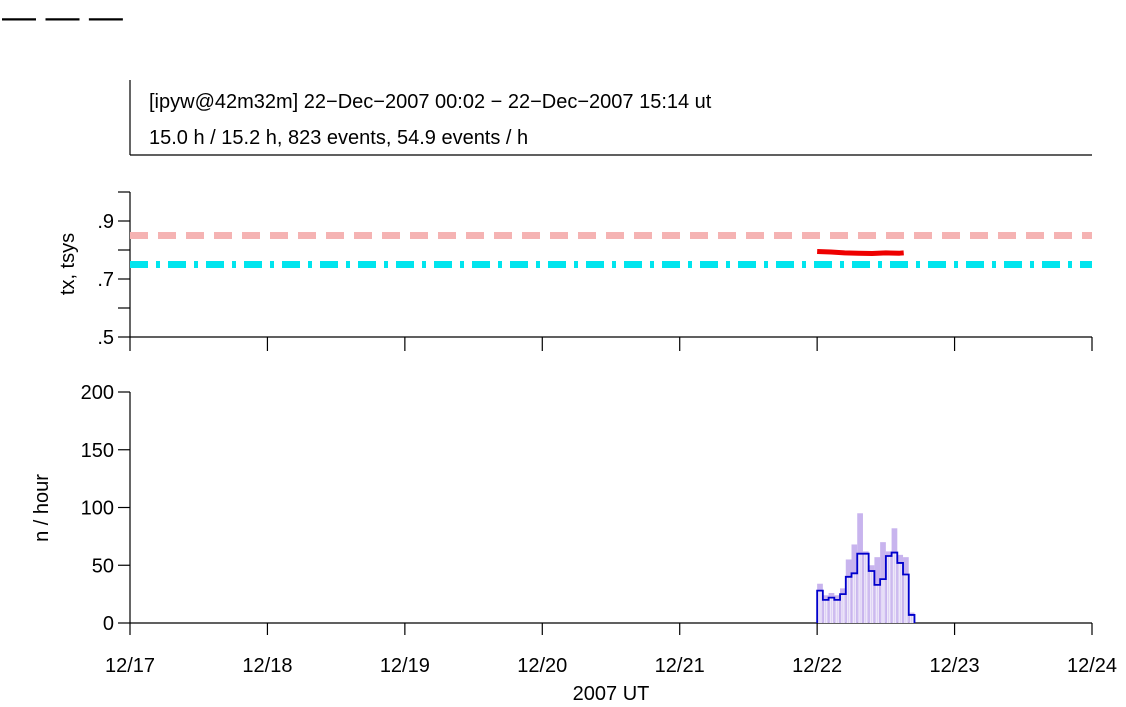 The height and width of the screenshot is (707, 1126). Describe the element at coordinates (97, 451) in the screenshot. I see `bottom-y-tick-label: 150` at that location.